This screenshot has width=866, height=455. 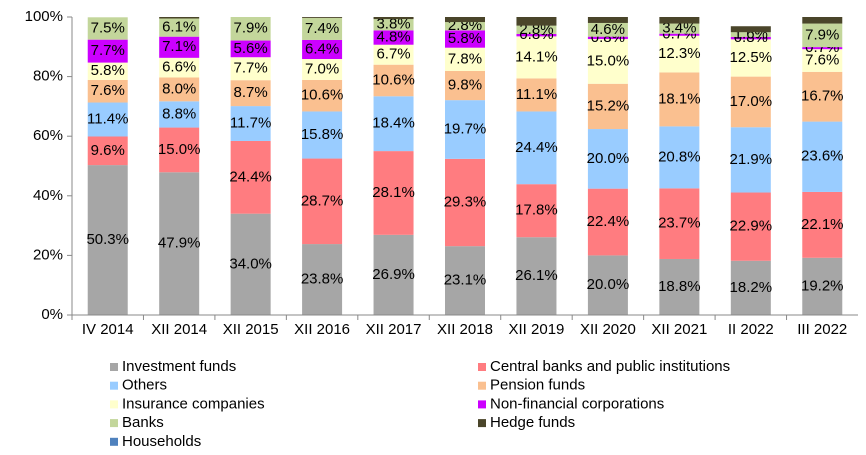 I want to click on data-label: 50.3%, so click(x=107, y=239).